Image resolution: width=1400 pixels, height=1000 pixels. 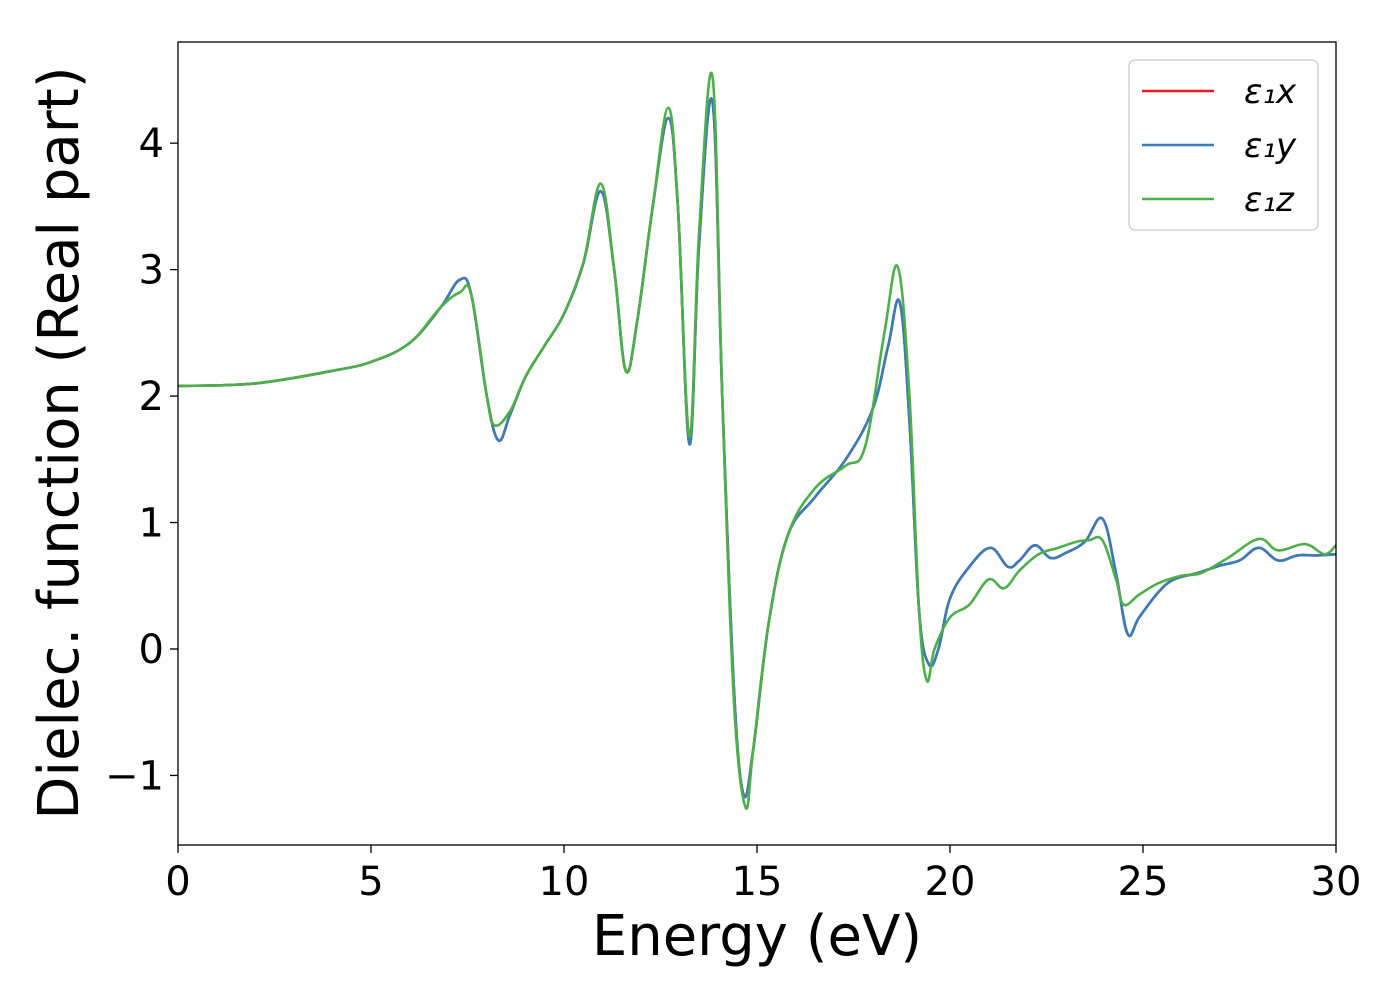 I want to click on y-tick-label: −1, so click(x=134, y=776).